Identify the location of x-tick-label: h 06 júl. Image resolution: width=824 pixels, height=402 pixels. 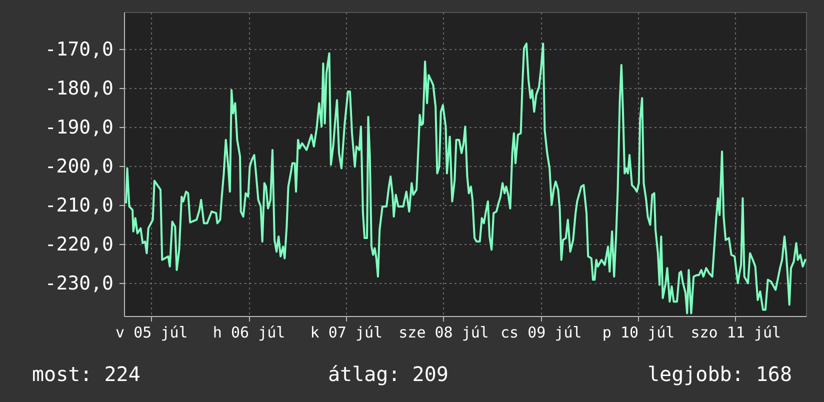
(249, 333).